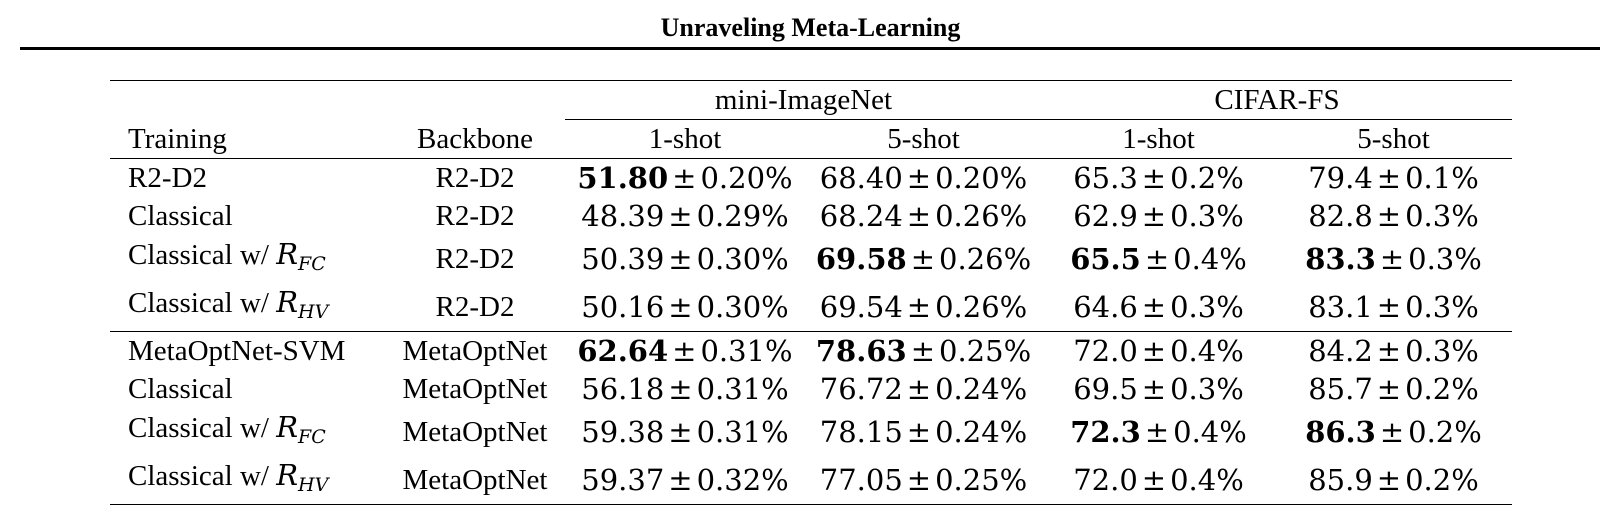  What do you see at coordinates (177, 138) in the screenshot?
I see `column-header-training: Training` at bounding box center [177, 138].